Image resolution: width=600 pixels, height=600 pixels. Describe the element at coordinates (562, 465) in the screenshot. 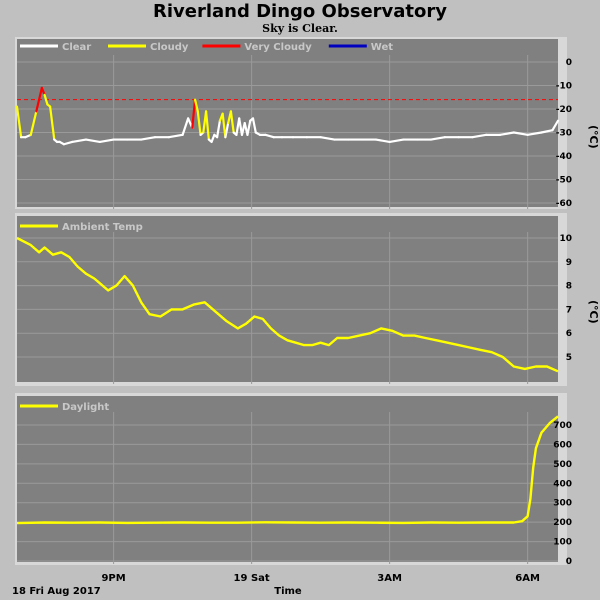

I see `day-y-tick-label: 500` at that location.